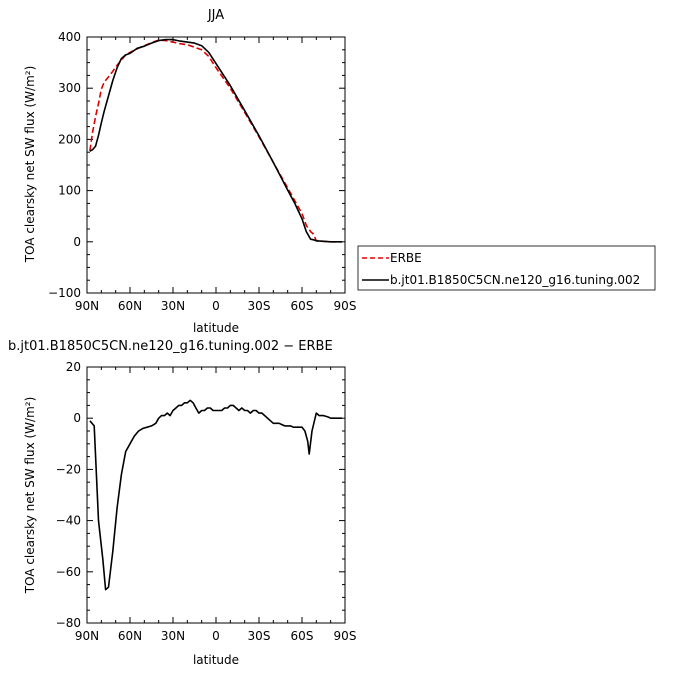 The width and height of the screenshot is (674, 673). What do you see at coordinates (69, 191) in the screenshot?
I see `top-y-tick-label: 100` at bounding box center [69, 191].